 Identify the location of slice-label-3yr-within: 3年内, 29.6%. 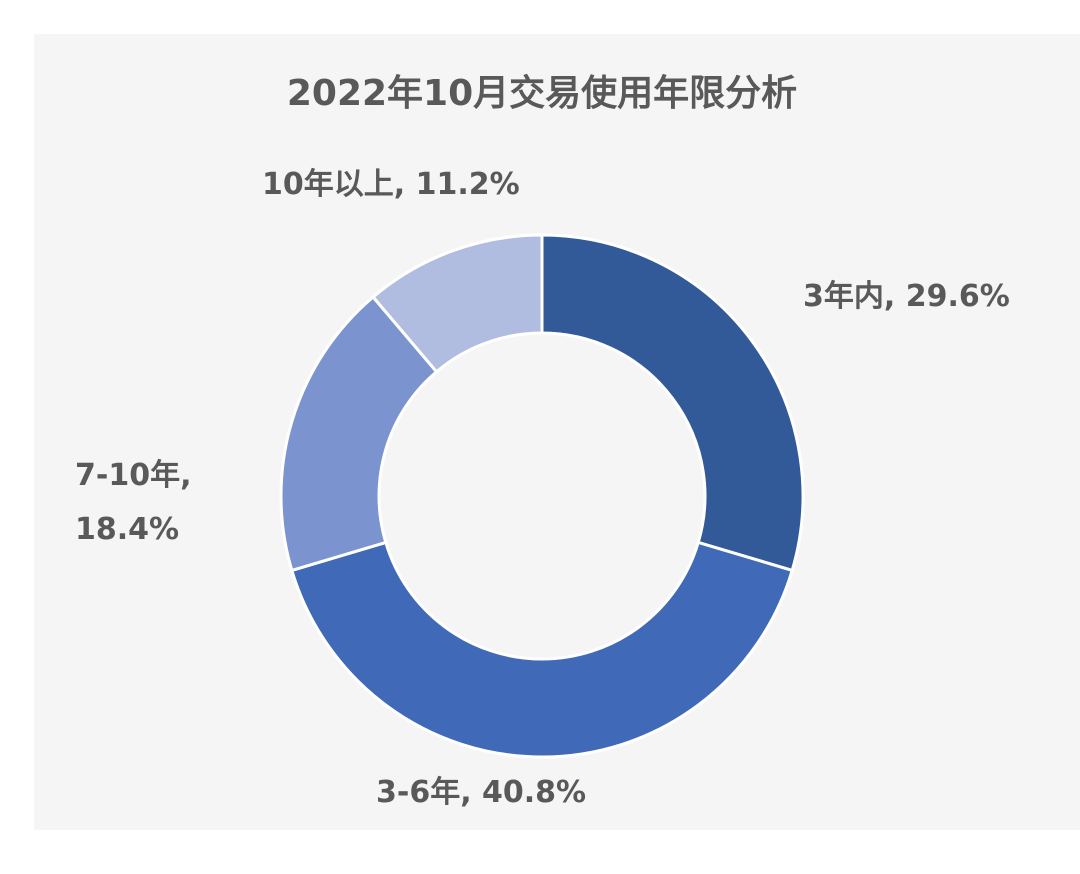
(906, 297).